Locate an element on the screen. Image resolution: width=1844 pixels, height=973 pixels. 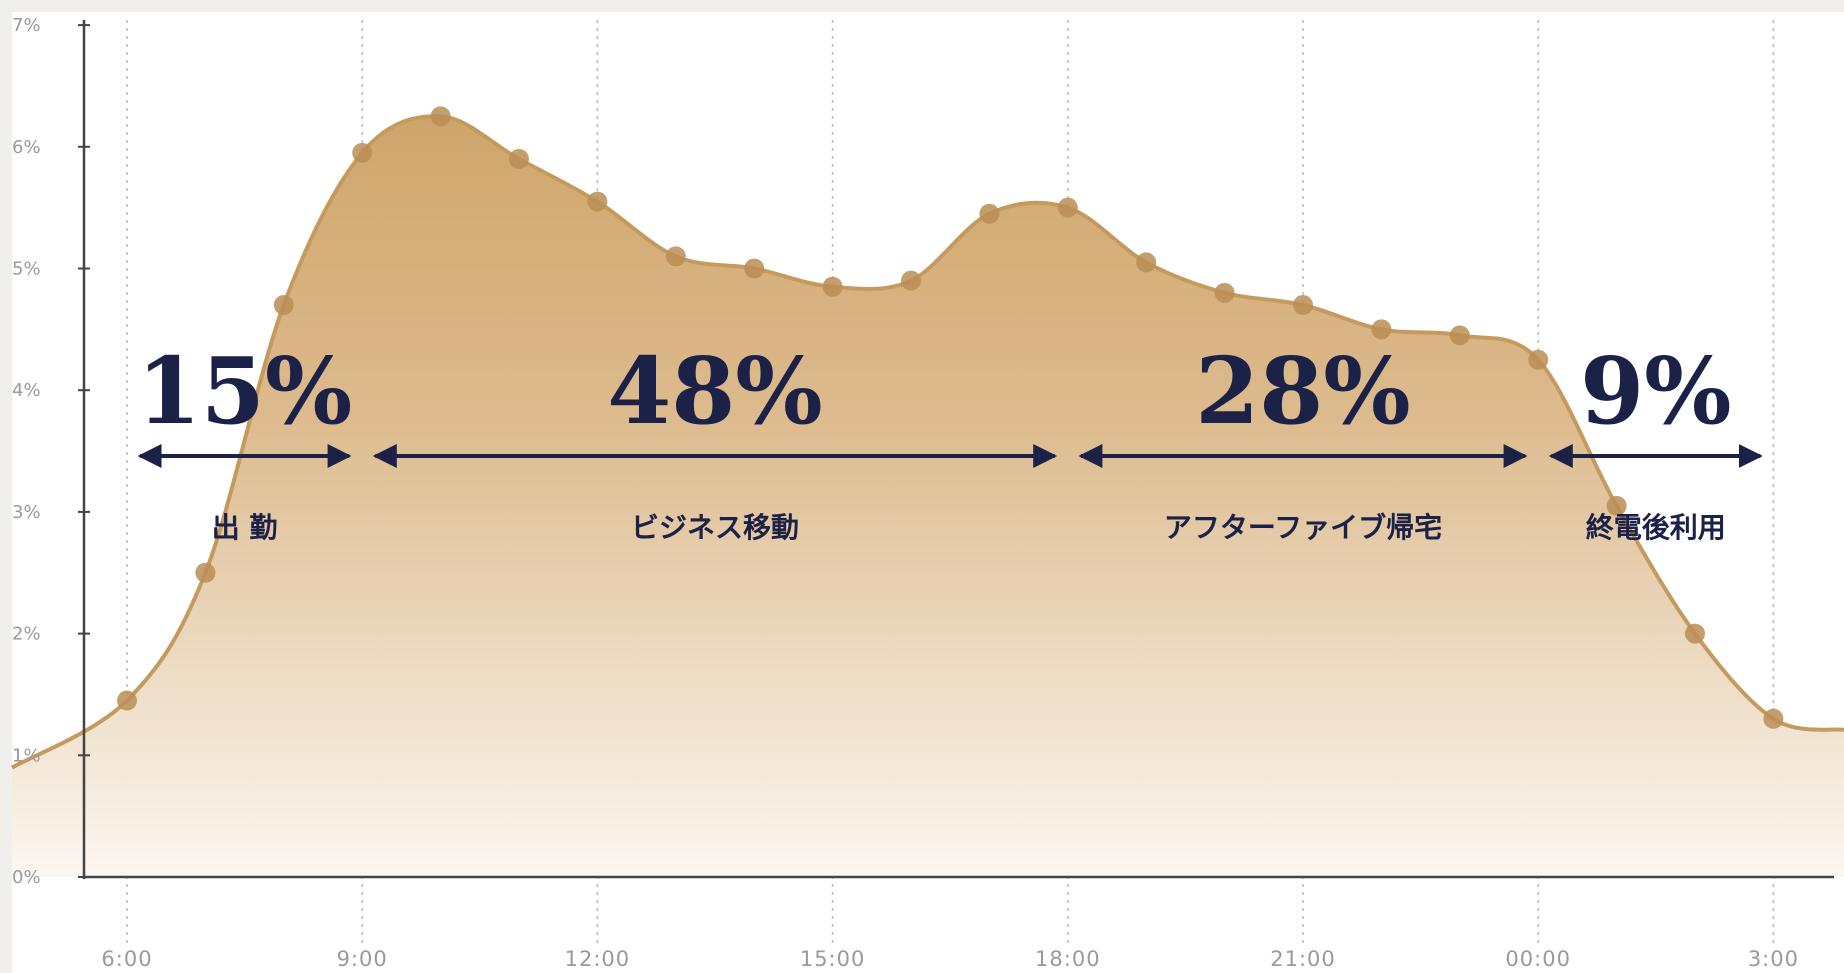
x-tick-label: 00:00 is located at coordinates (1538, 959).